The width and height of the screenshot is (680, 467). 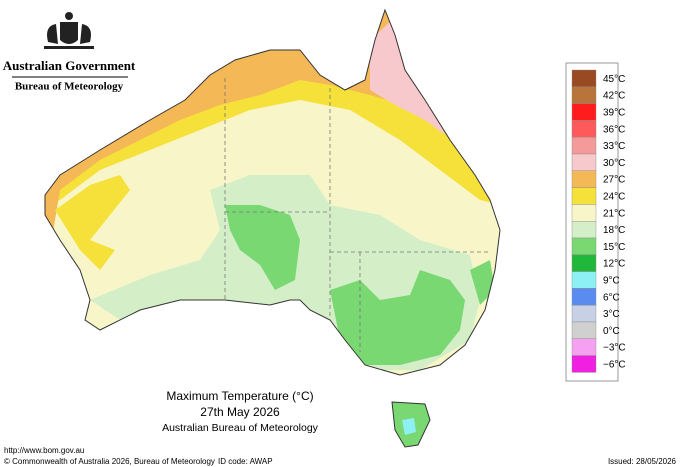 What do you see at coordinates (642, 461) in the screenshot?
I see `footer-issued: Issued: 28/05/2026` at bounding box center [642, 461].